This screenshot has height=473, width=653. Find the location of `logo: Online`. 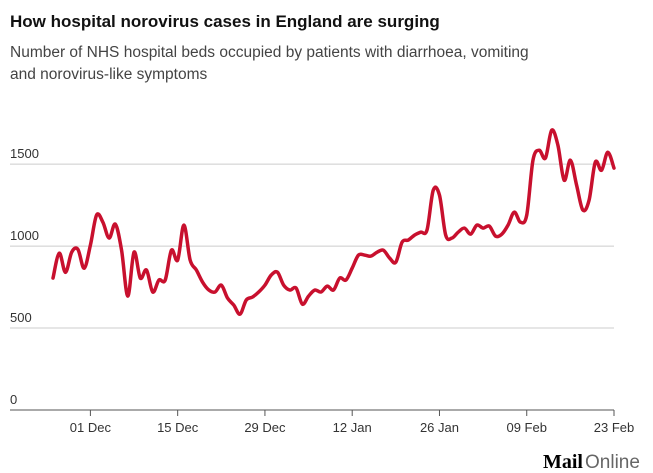

logo: Online is located at coordinates (612, 462).